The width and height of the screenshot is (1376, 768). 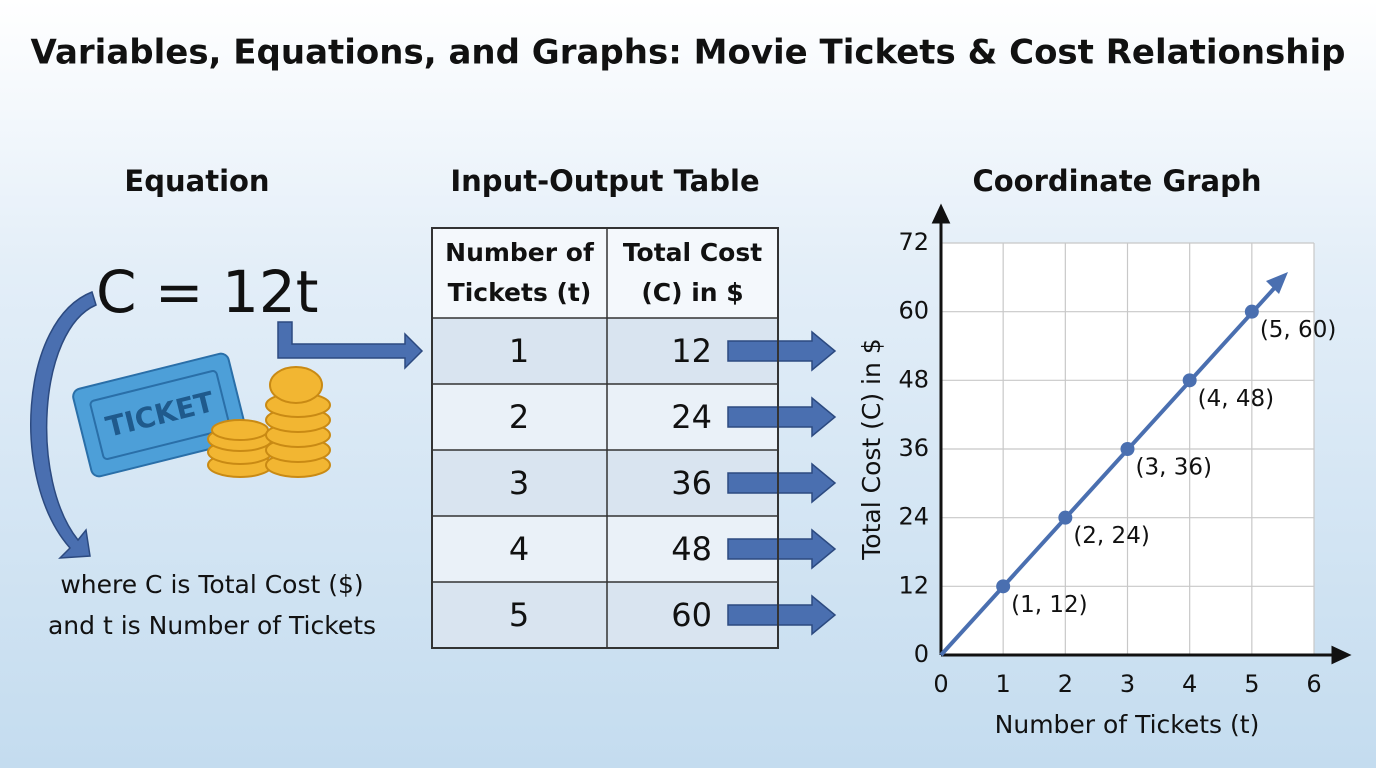 I want to click on y-axis, so click(x=941, y=429).